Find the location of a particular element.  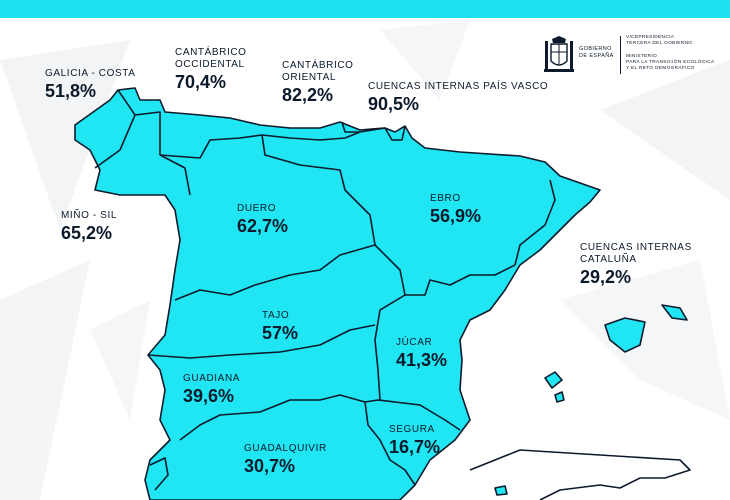

basin-name: SEGURA is located at coordinates (412, 429).